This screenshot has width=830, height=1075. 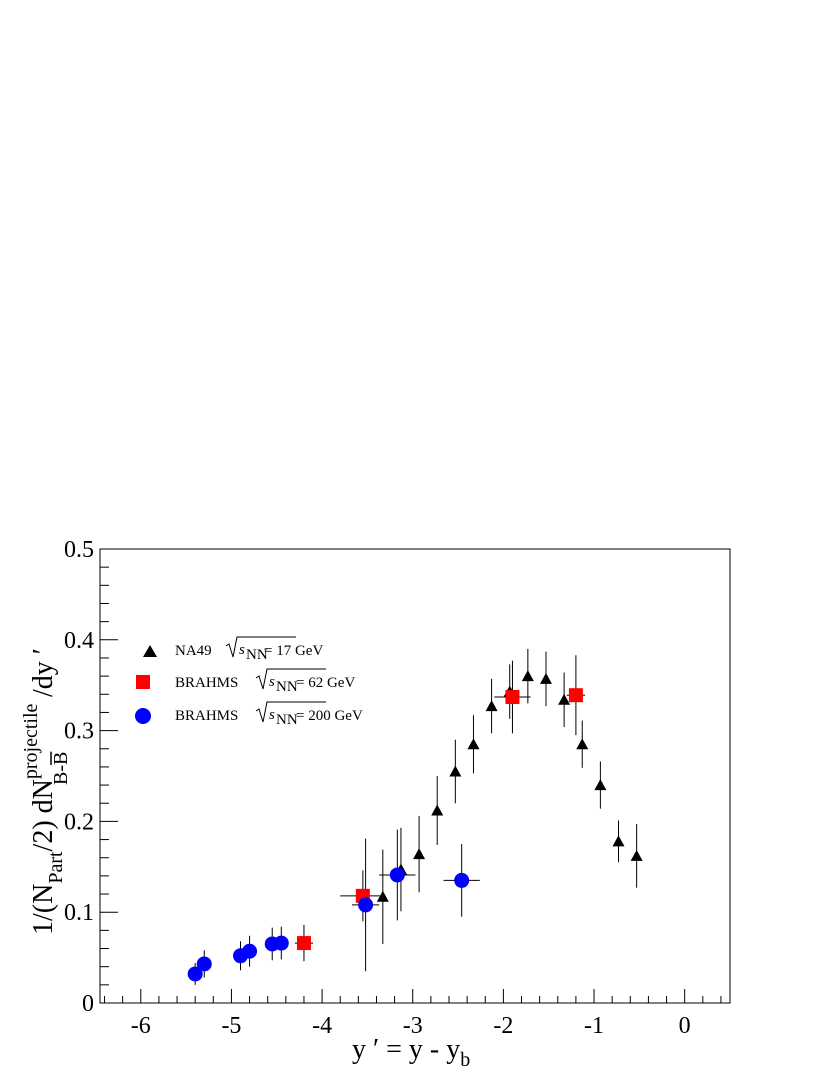 I want to click on legend-energy-series-0: = 17 GeV, so click(x=293, y=651).